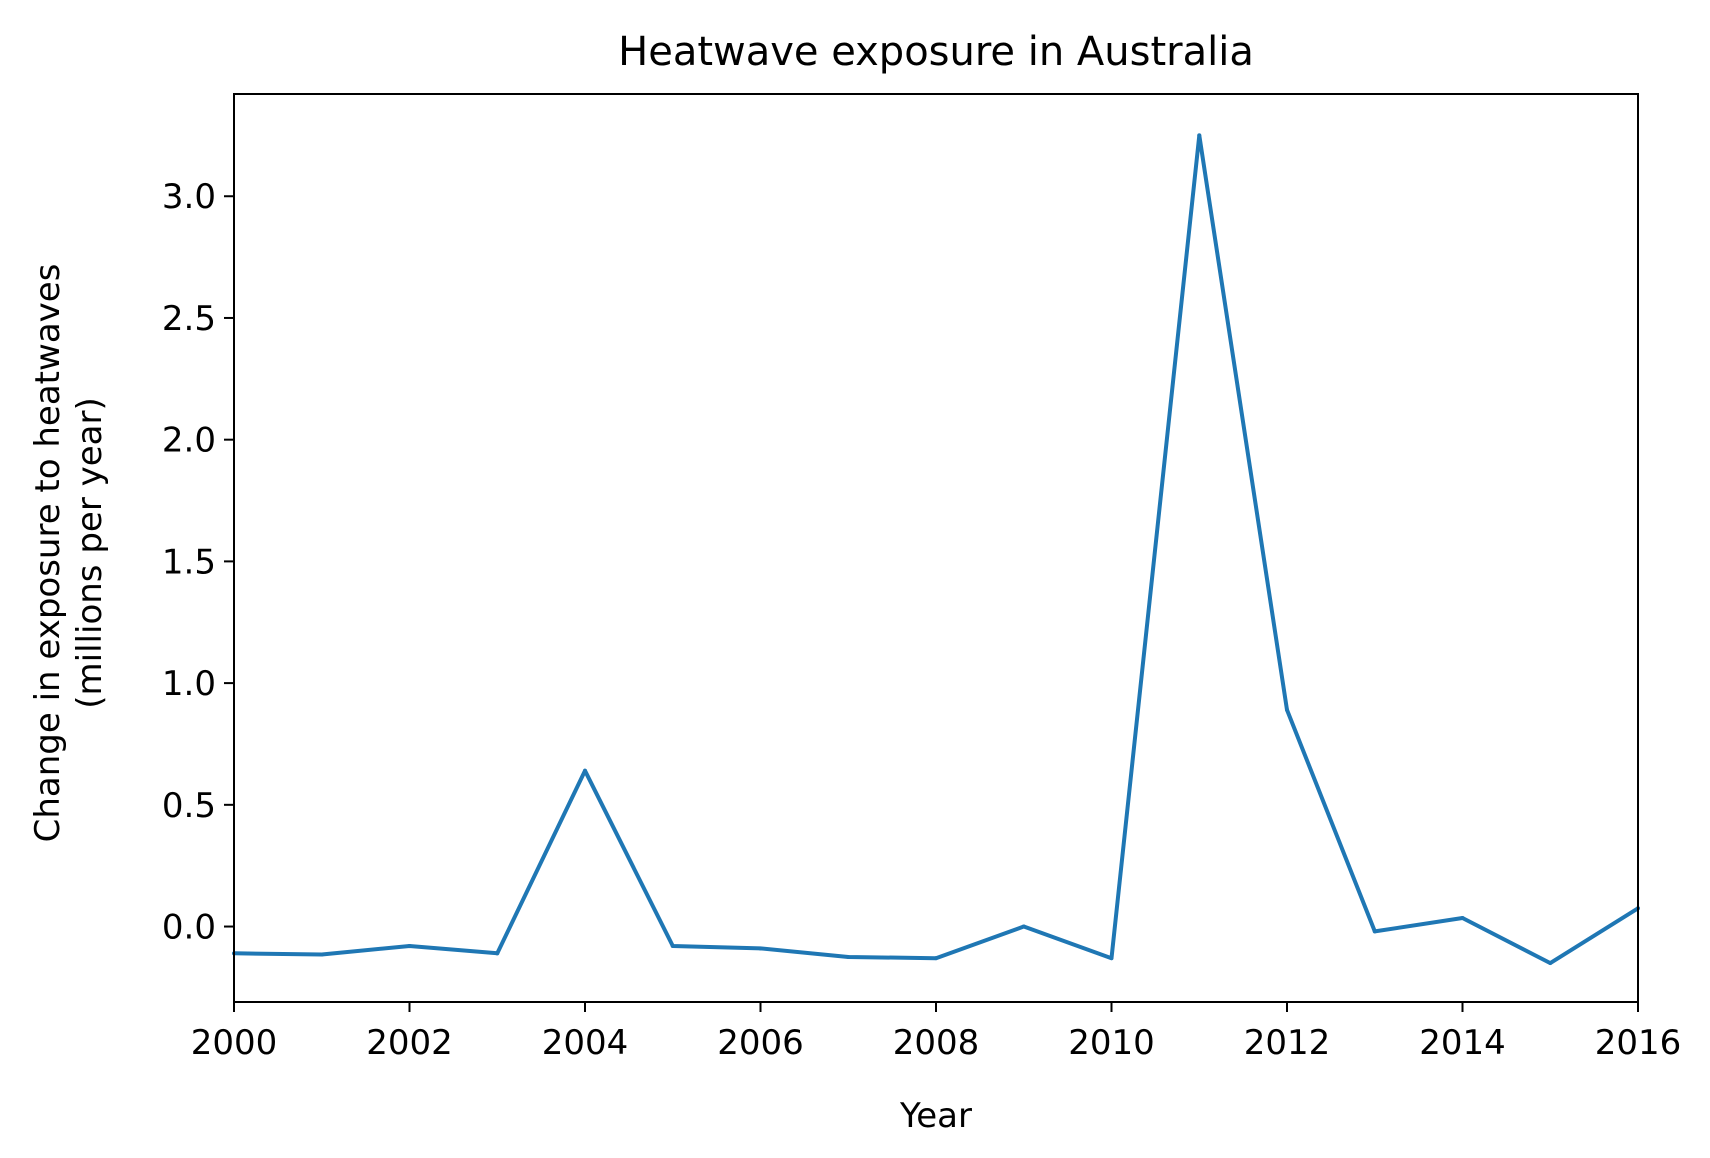 This screenshot has height=1158, width=1710. Describe the element at coordinates (760, 1043) in the screenshot. I see `x-tick-label: 2006` at that location.